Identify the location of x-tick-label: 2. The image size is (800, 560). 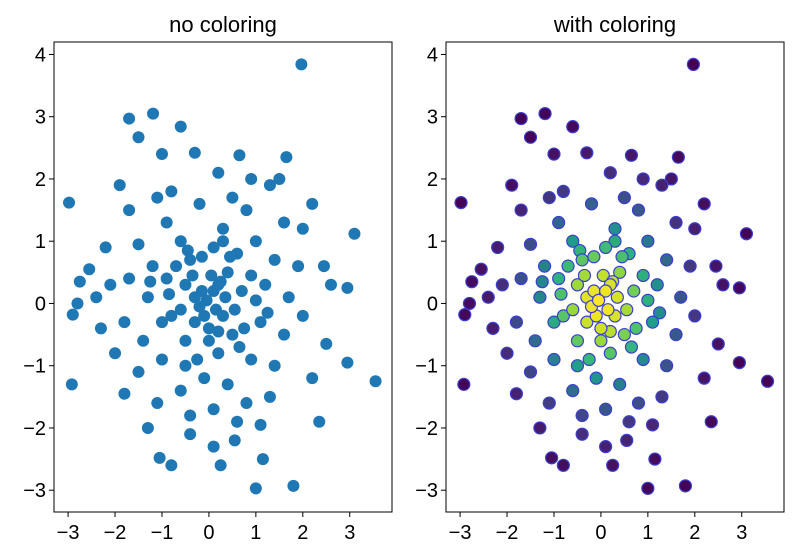
(694, 533).